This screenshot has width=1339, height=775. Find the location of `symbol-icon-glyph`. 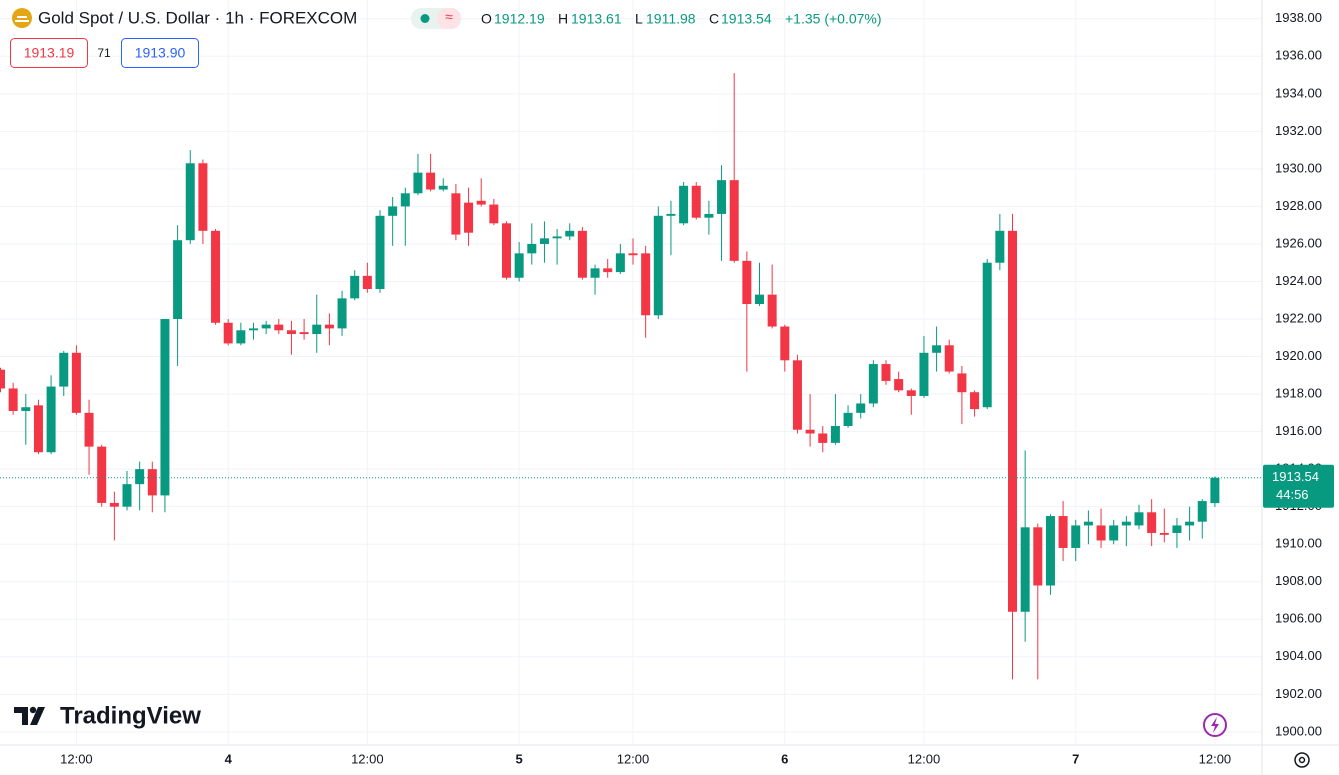

symbol-icon-glyph is located at coordinates (22, 19).